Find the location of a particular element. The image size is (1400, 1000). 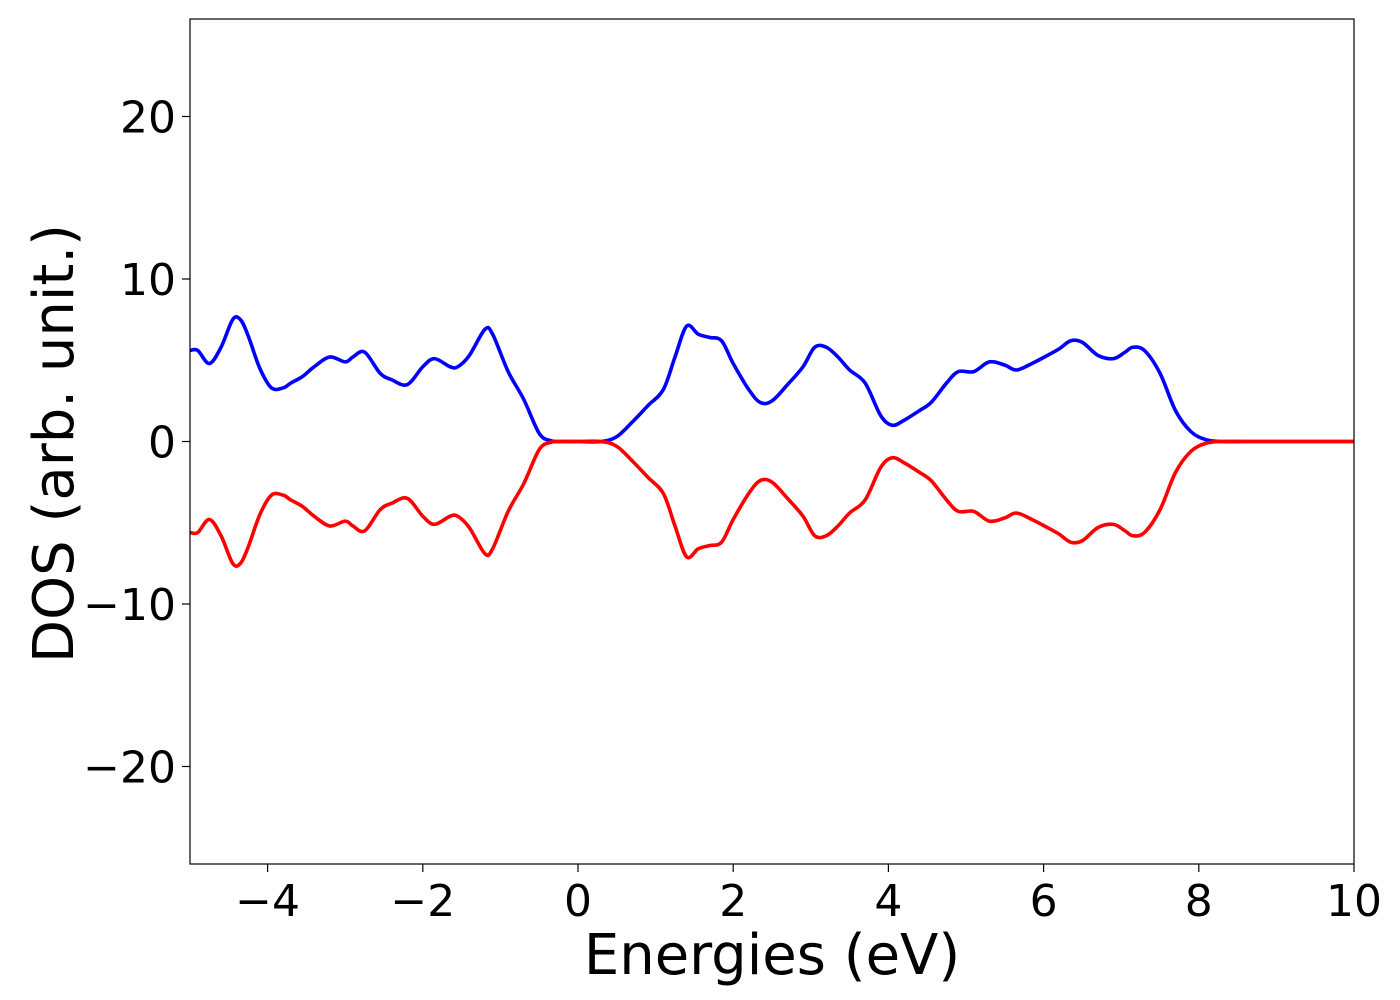

y-axis-title: DOS (arb. unit.) is located at coordinates (54, 443).